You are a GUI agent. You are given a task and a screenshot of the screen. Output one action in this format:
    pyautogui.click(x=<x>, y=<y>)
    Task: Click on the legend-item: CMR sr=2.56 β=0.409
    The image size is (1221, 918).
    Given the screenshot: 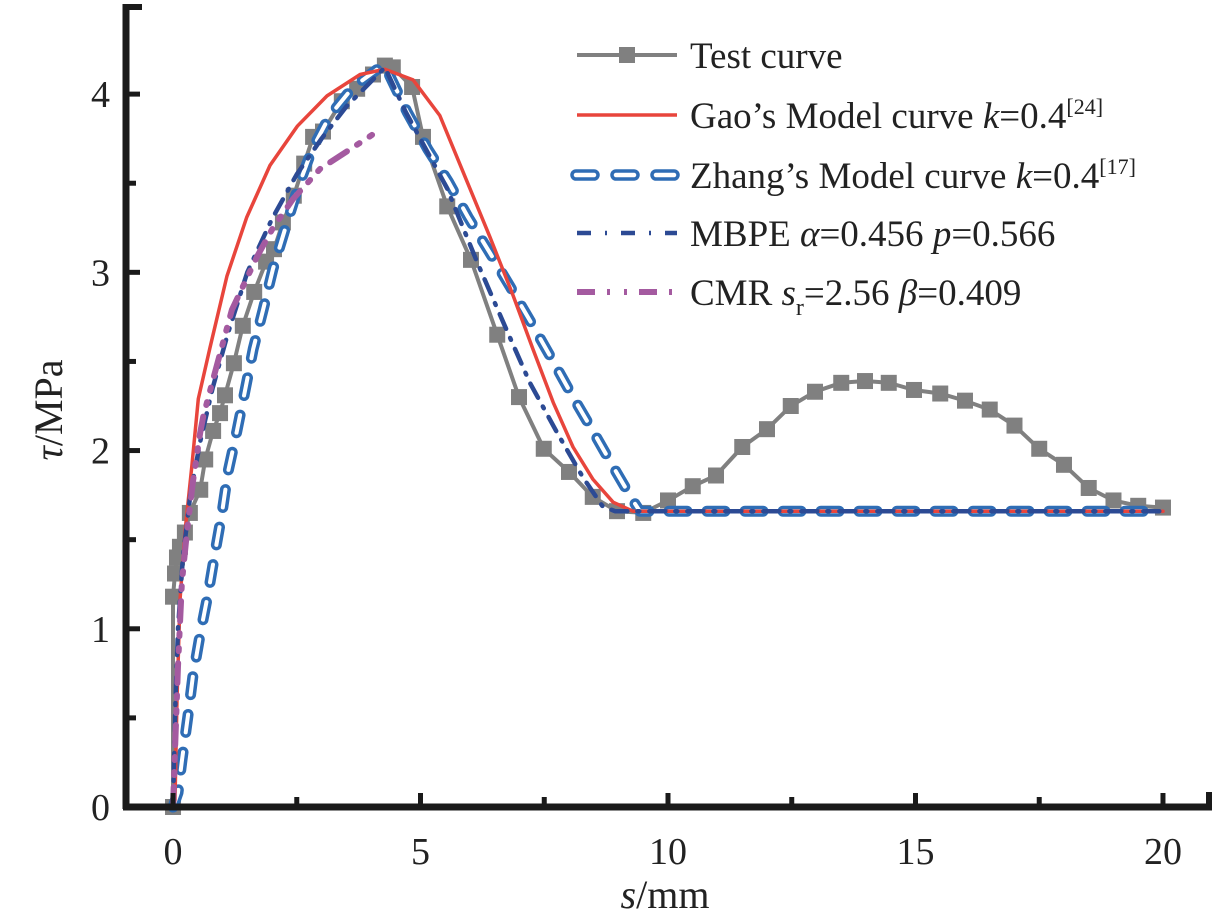 What is the action you would take?
    pyautogui.click(x=799, y=297)
    